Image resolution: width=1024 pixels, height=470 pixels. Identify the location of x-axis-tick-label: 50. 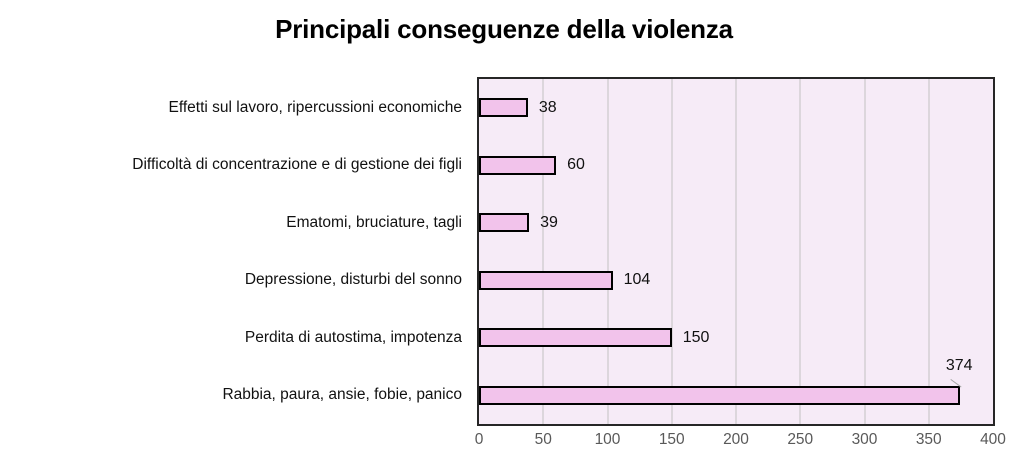
(543, 439).